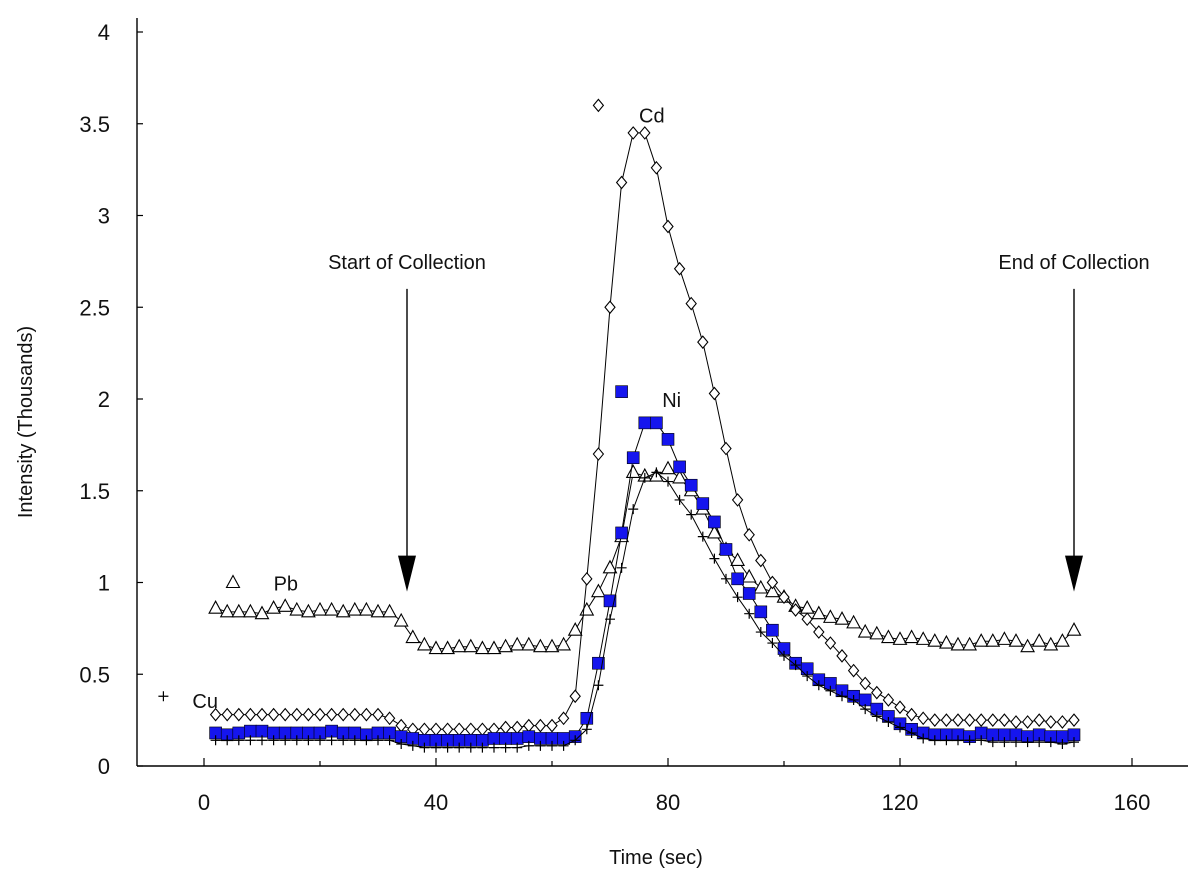  I want to click on x-axis-label: Time (sec), so click(656, 858).